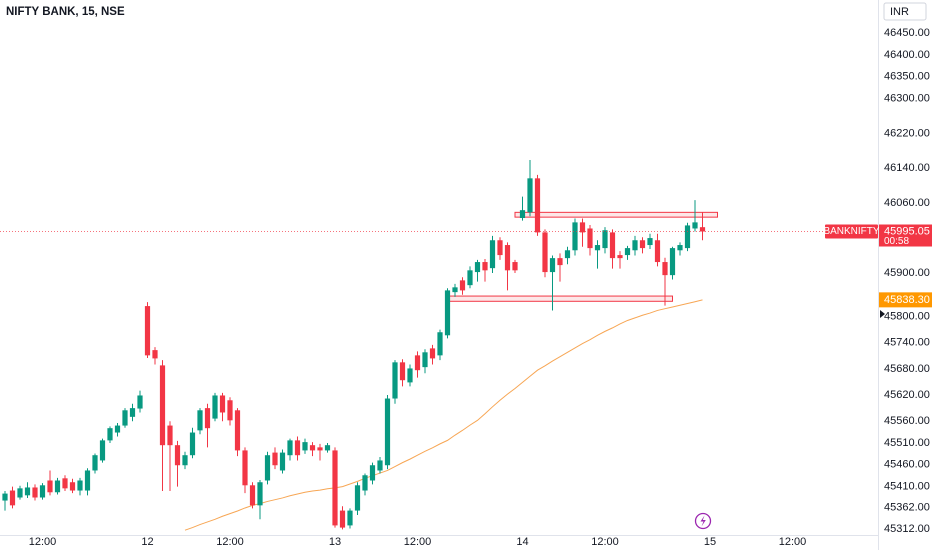 The height and width of the screenshot is (550, 932). What do you see at coordinates (710, 542) in the screenshot?
I see `x-tick-label: 15` at bounding box center [710, 542].